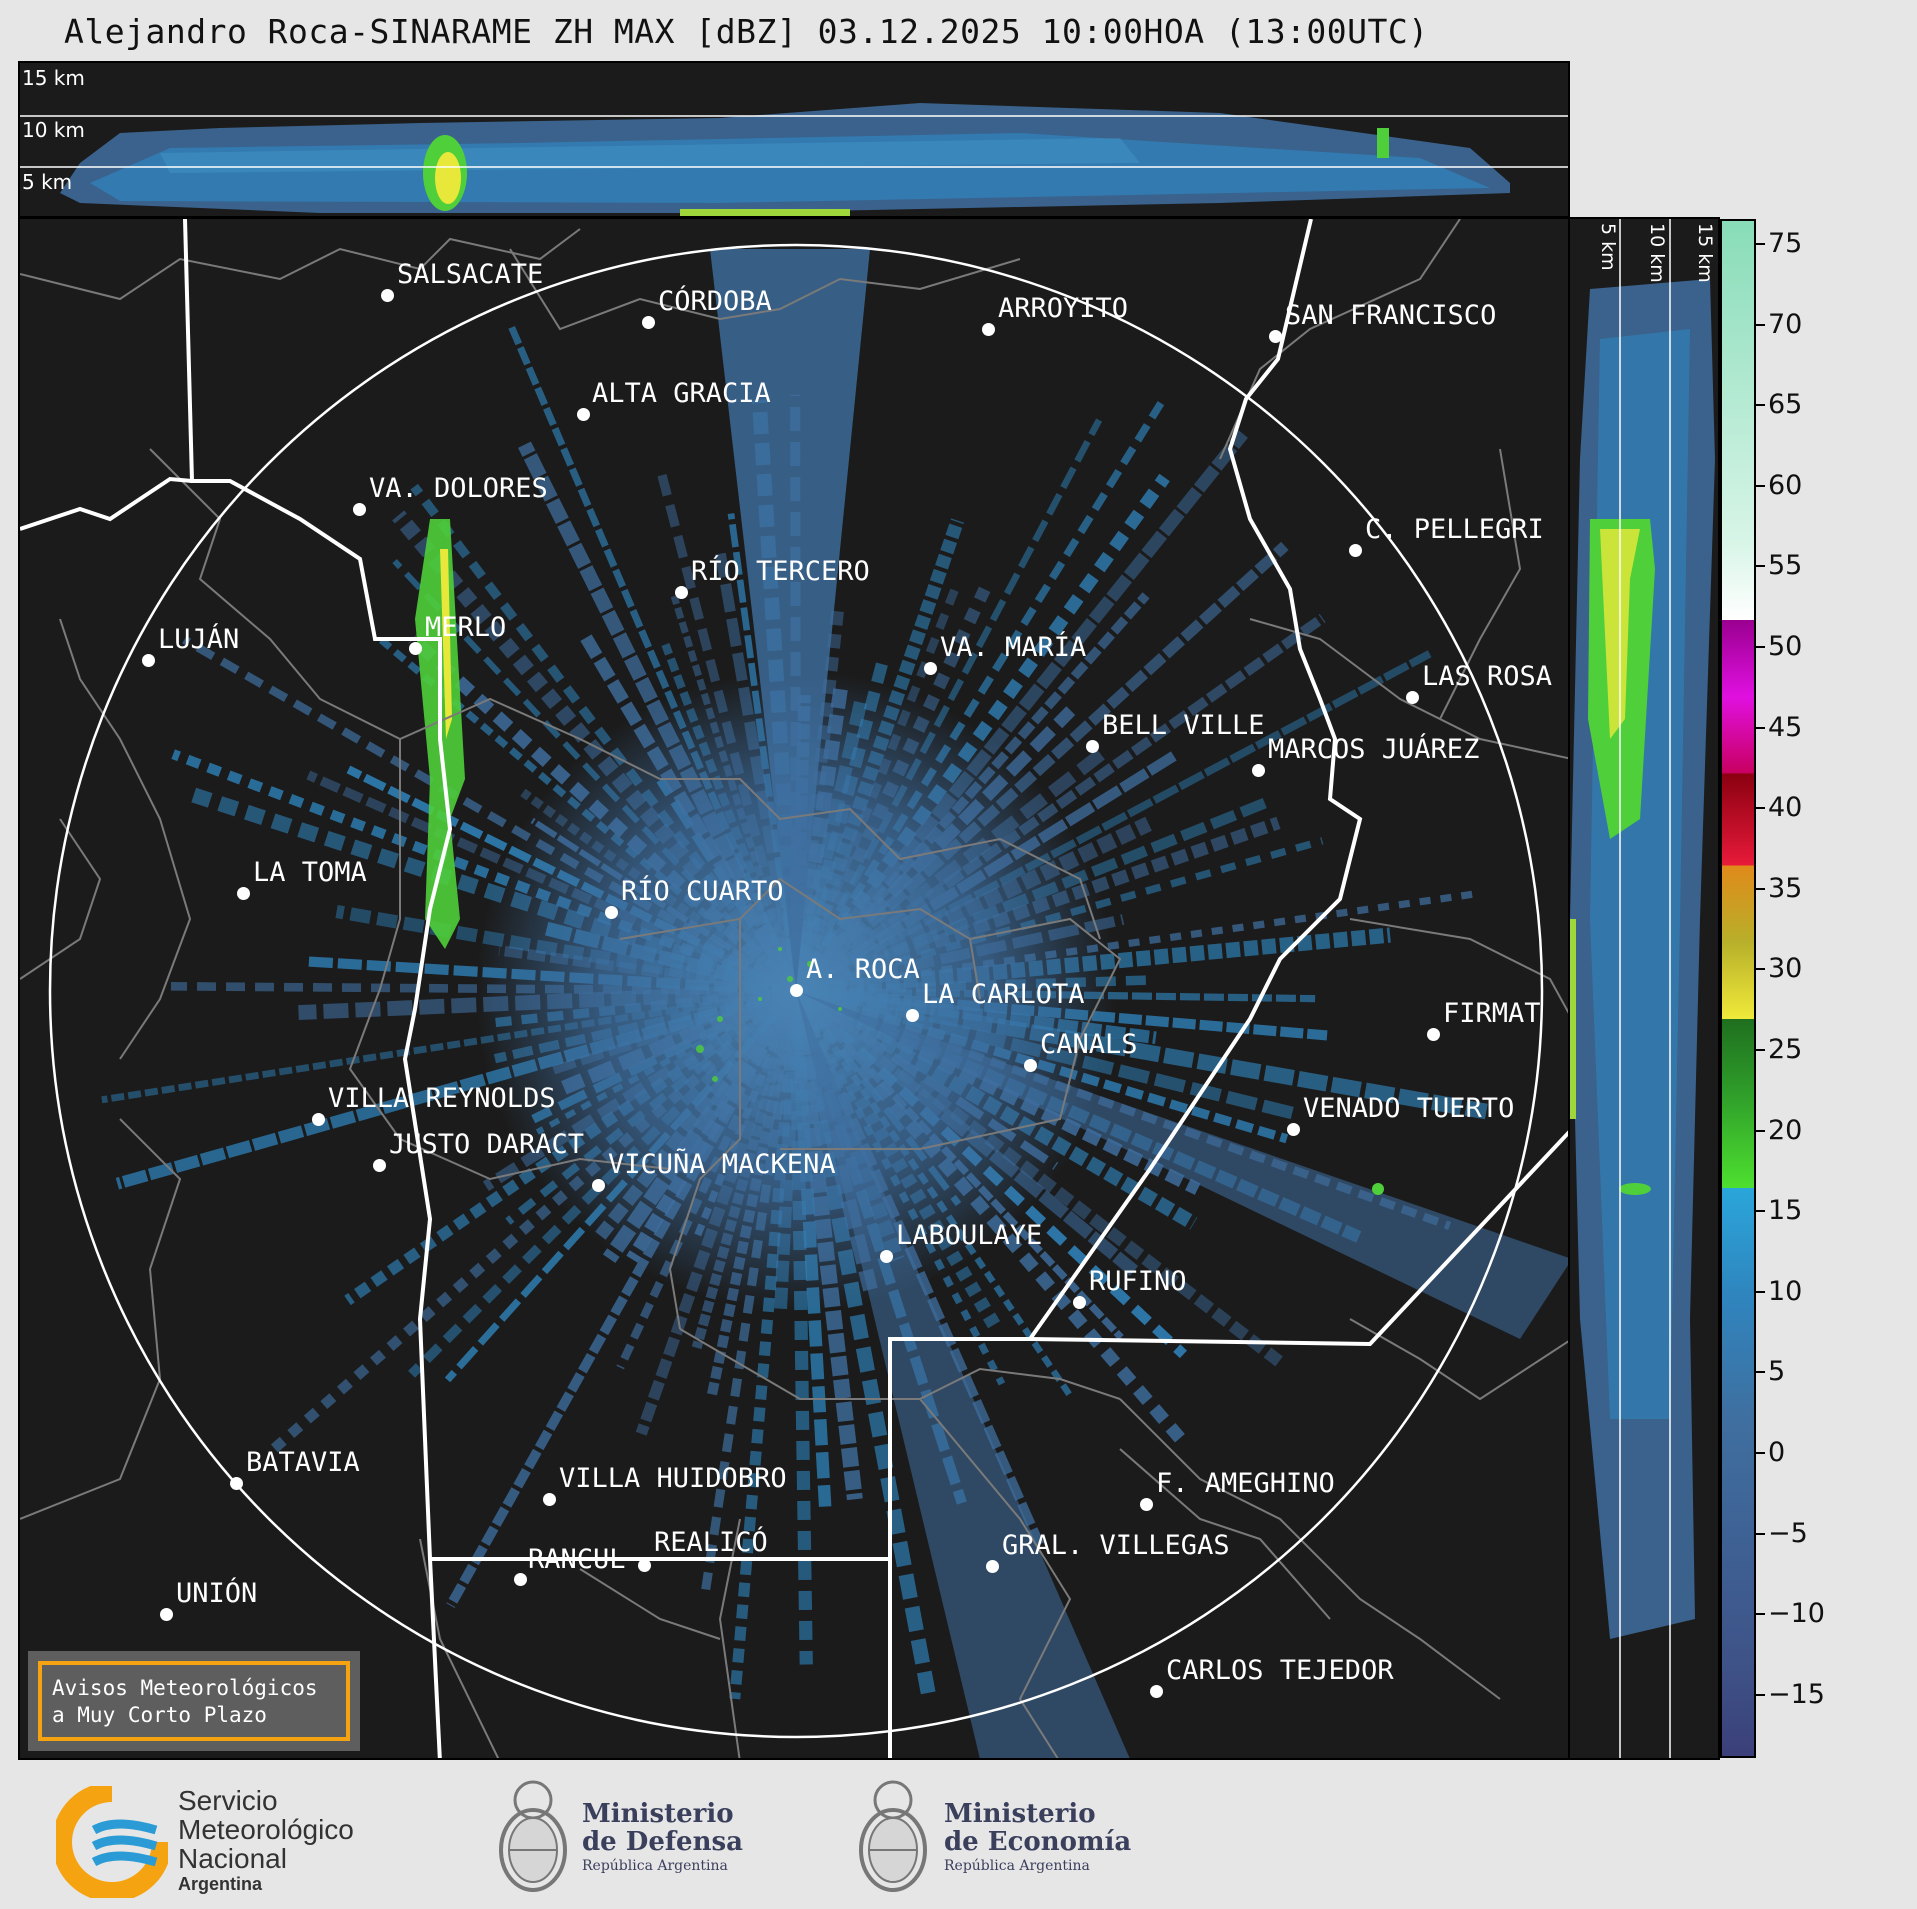  I want to click on city-label-laboulaye: LABOULAYE, so click(969, 1235).